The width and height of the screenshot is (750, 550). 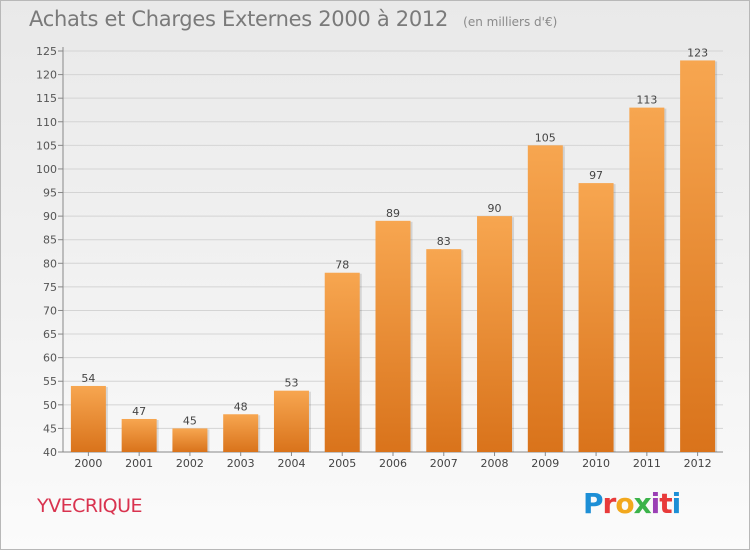 What do you see at coordinates (647, 463) in the screenshot?
I see `x-tick-label: 2011` at bounding box center [647, 463].